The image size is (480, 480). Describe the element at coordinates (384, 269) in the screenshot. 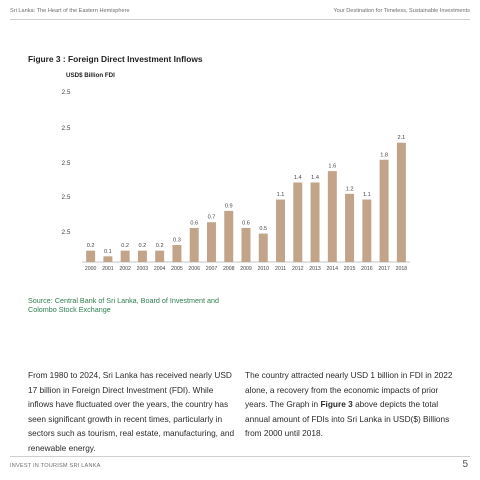

I see `x-tick-label: 2017` at that location.